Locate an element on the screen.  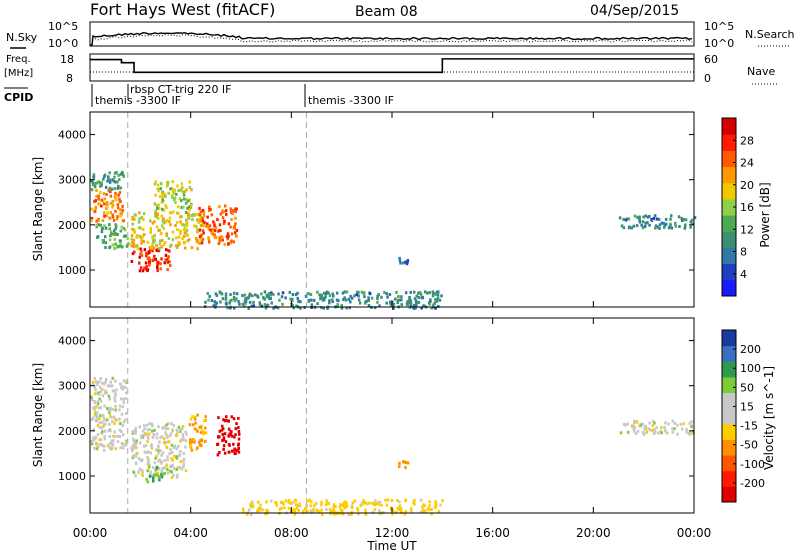
nave-tick-0: 0 is located at coordinates (707, 78).